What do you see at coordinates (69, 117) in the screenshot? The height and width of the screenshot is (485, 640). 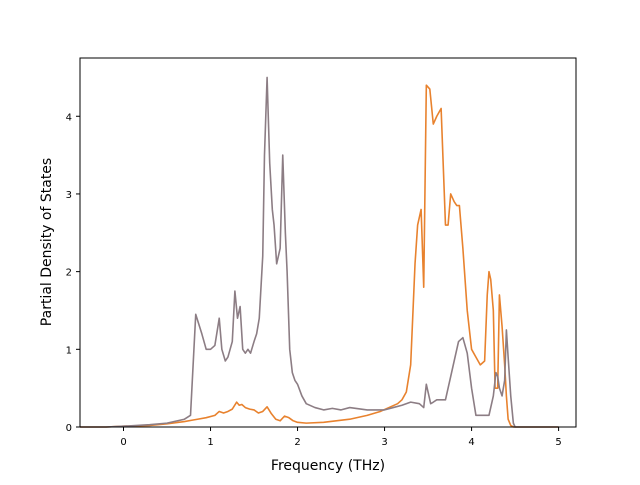 I see `y-tick-label: 4` at bounding box center [69, 117].